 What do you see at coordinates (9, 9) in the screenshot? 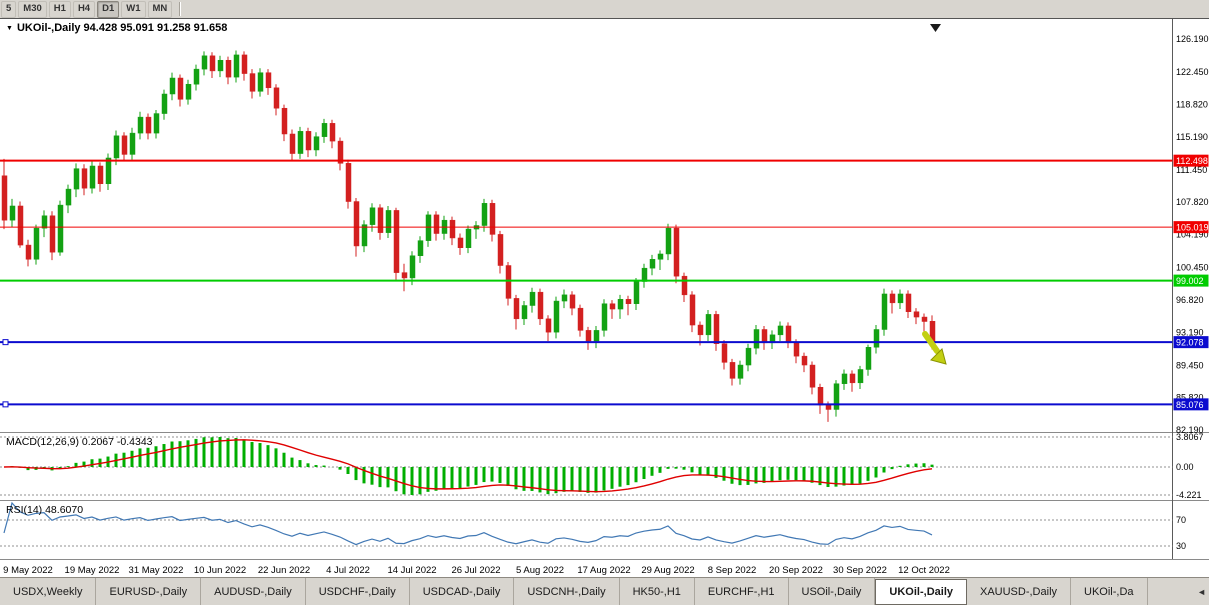
I see `timeframe-button-5: 5` at bounding box center [9, 9].